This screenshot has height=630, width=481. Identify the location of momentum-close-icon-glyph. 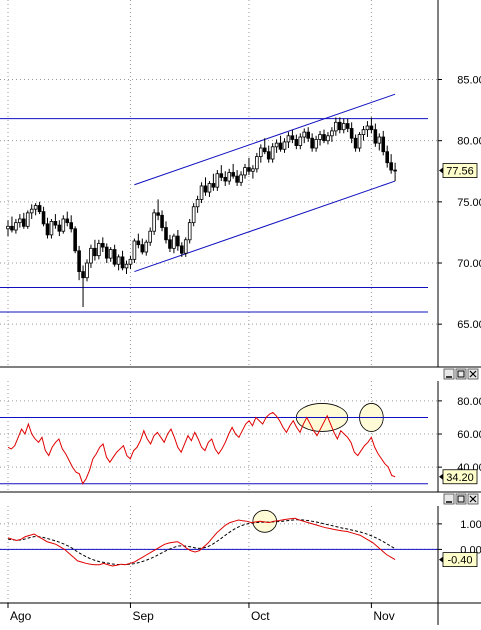
(473, 499).